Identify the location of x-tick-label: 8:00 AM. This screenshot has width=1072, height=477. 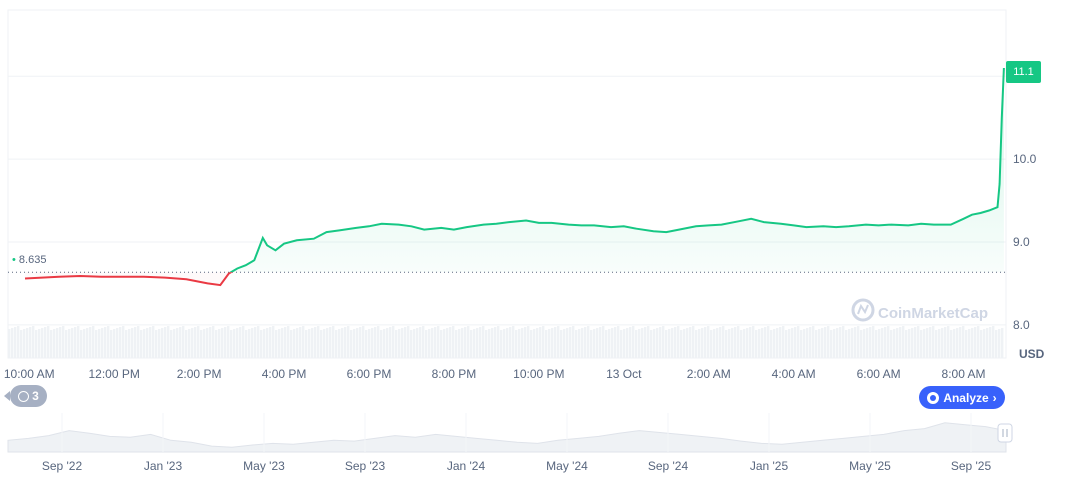
(964, 374).